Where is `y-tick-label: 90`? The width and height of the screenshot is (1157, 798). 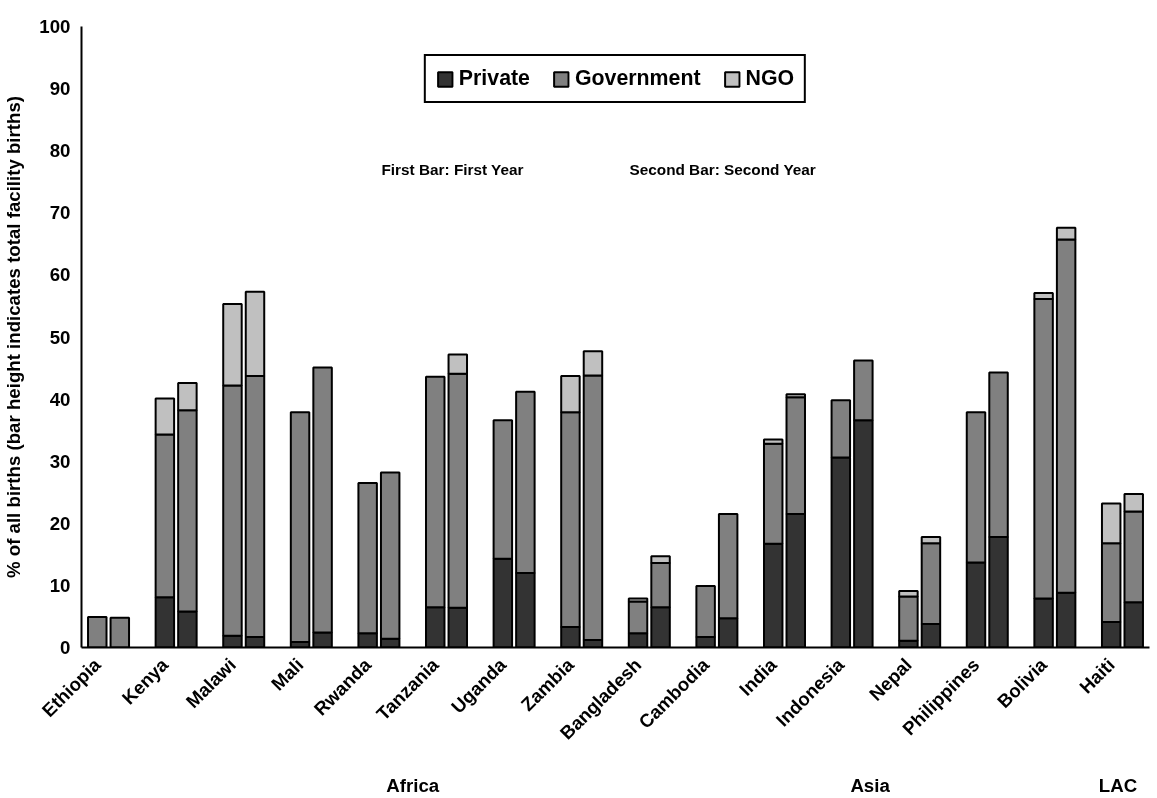 y-tick-label: 90 is located at coordinates (60, 89).